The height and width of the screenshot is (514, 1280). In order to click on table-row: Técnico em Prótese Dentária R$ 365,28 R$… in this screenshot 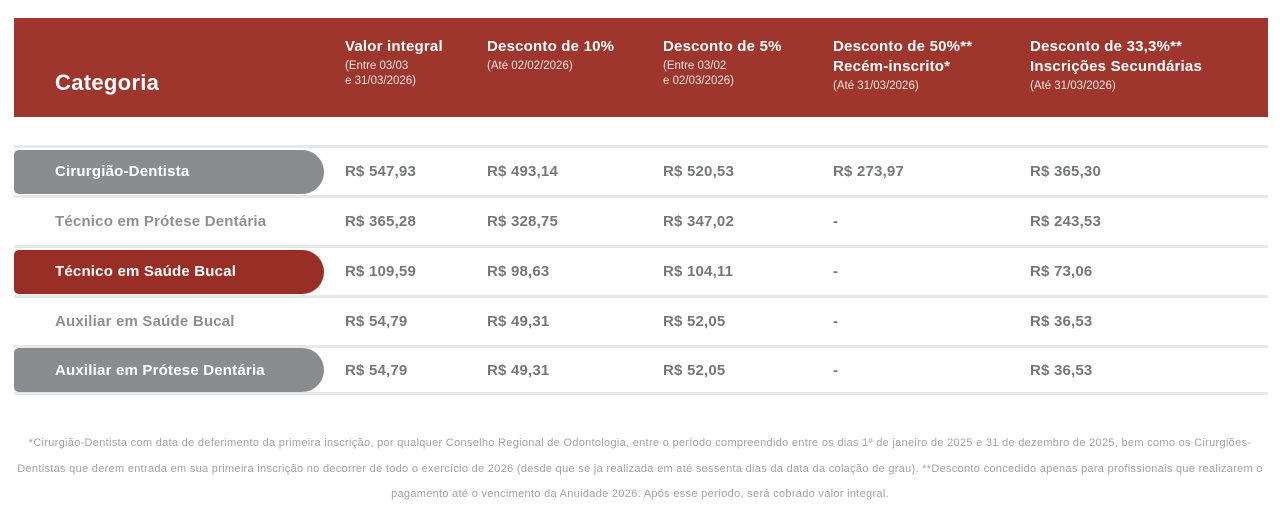, I will do `click(641, 220)`.